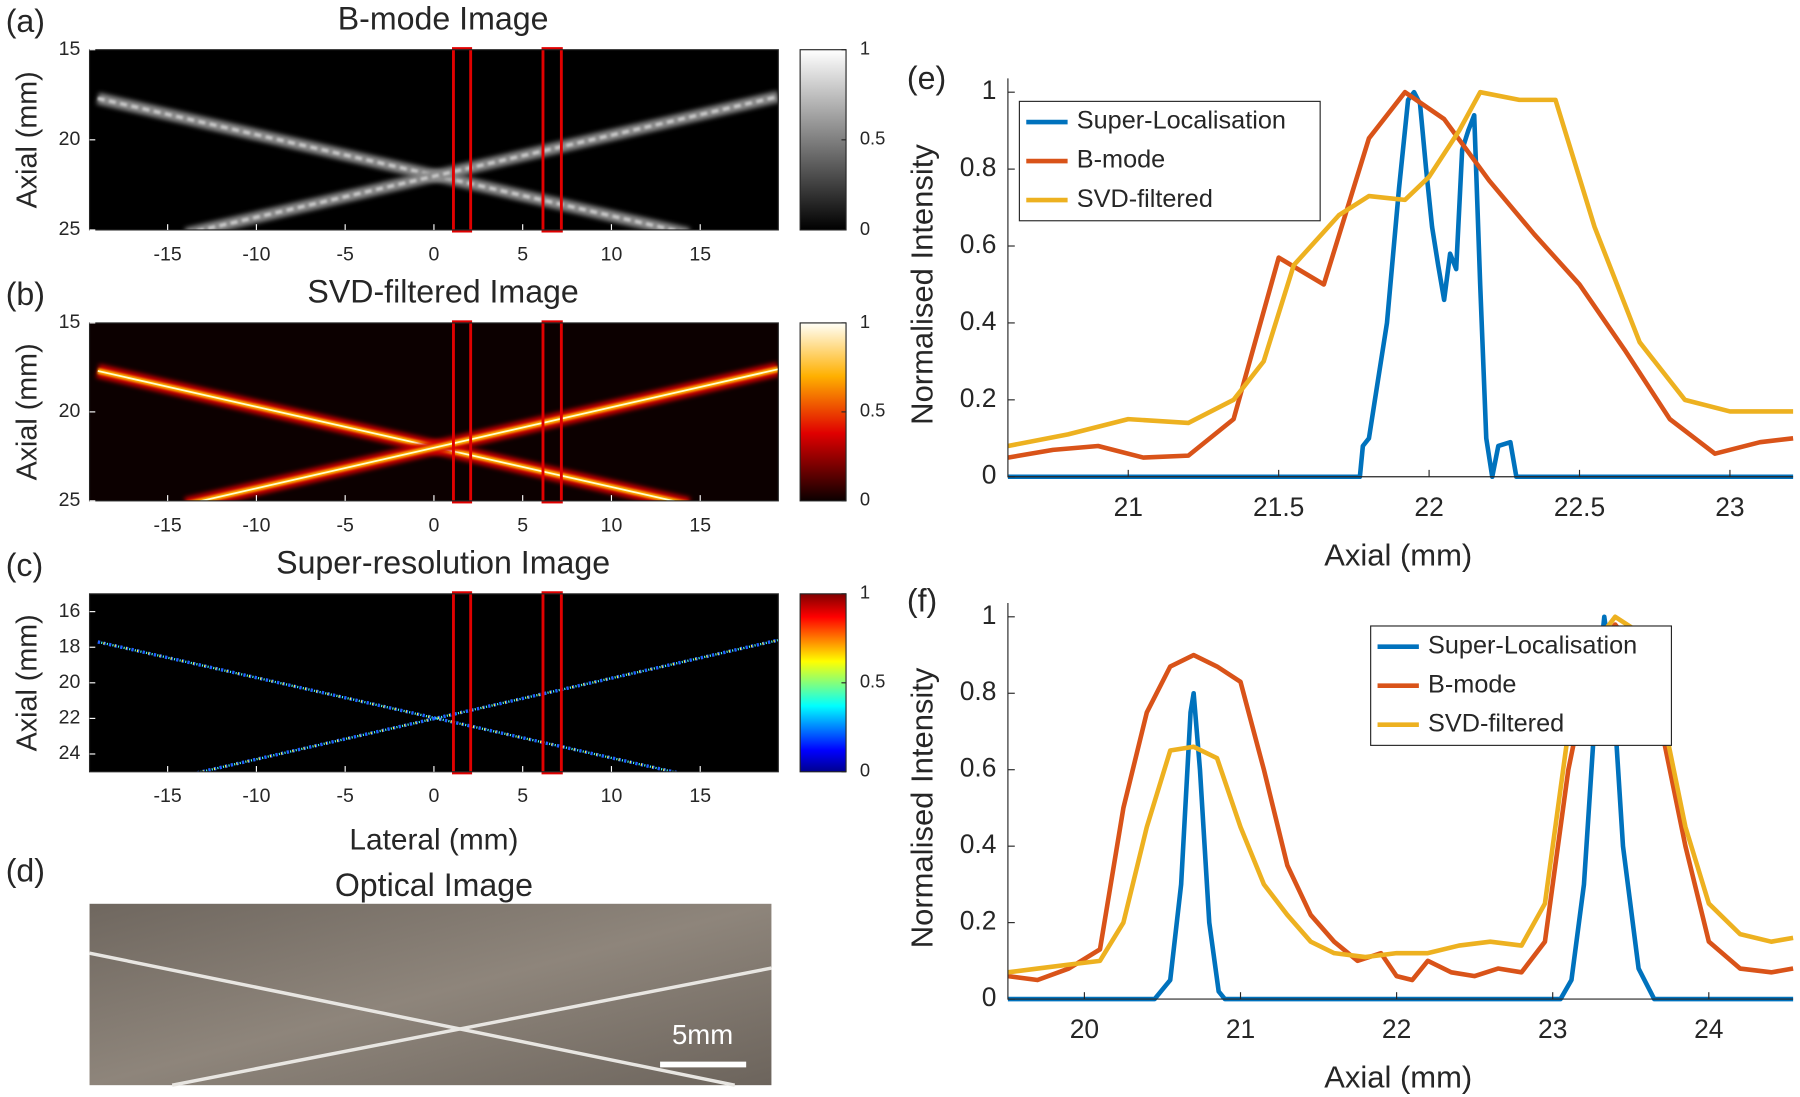 The height and width of the screenshot is (1097, 1800). Describe the element at coordinates (1579, 507) in the screenshot. I see `x-tick-label: 22.5` at that location.